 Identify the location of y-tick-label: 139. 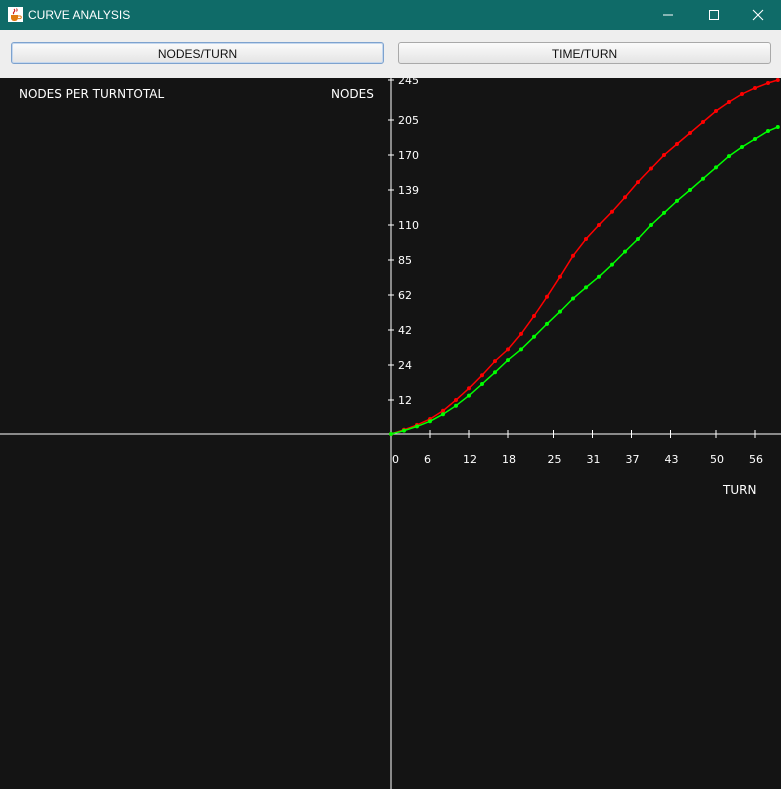
(408, 190).